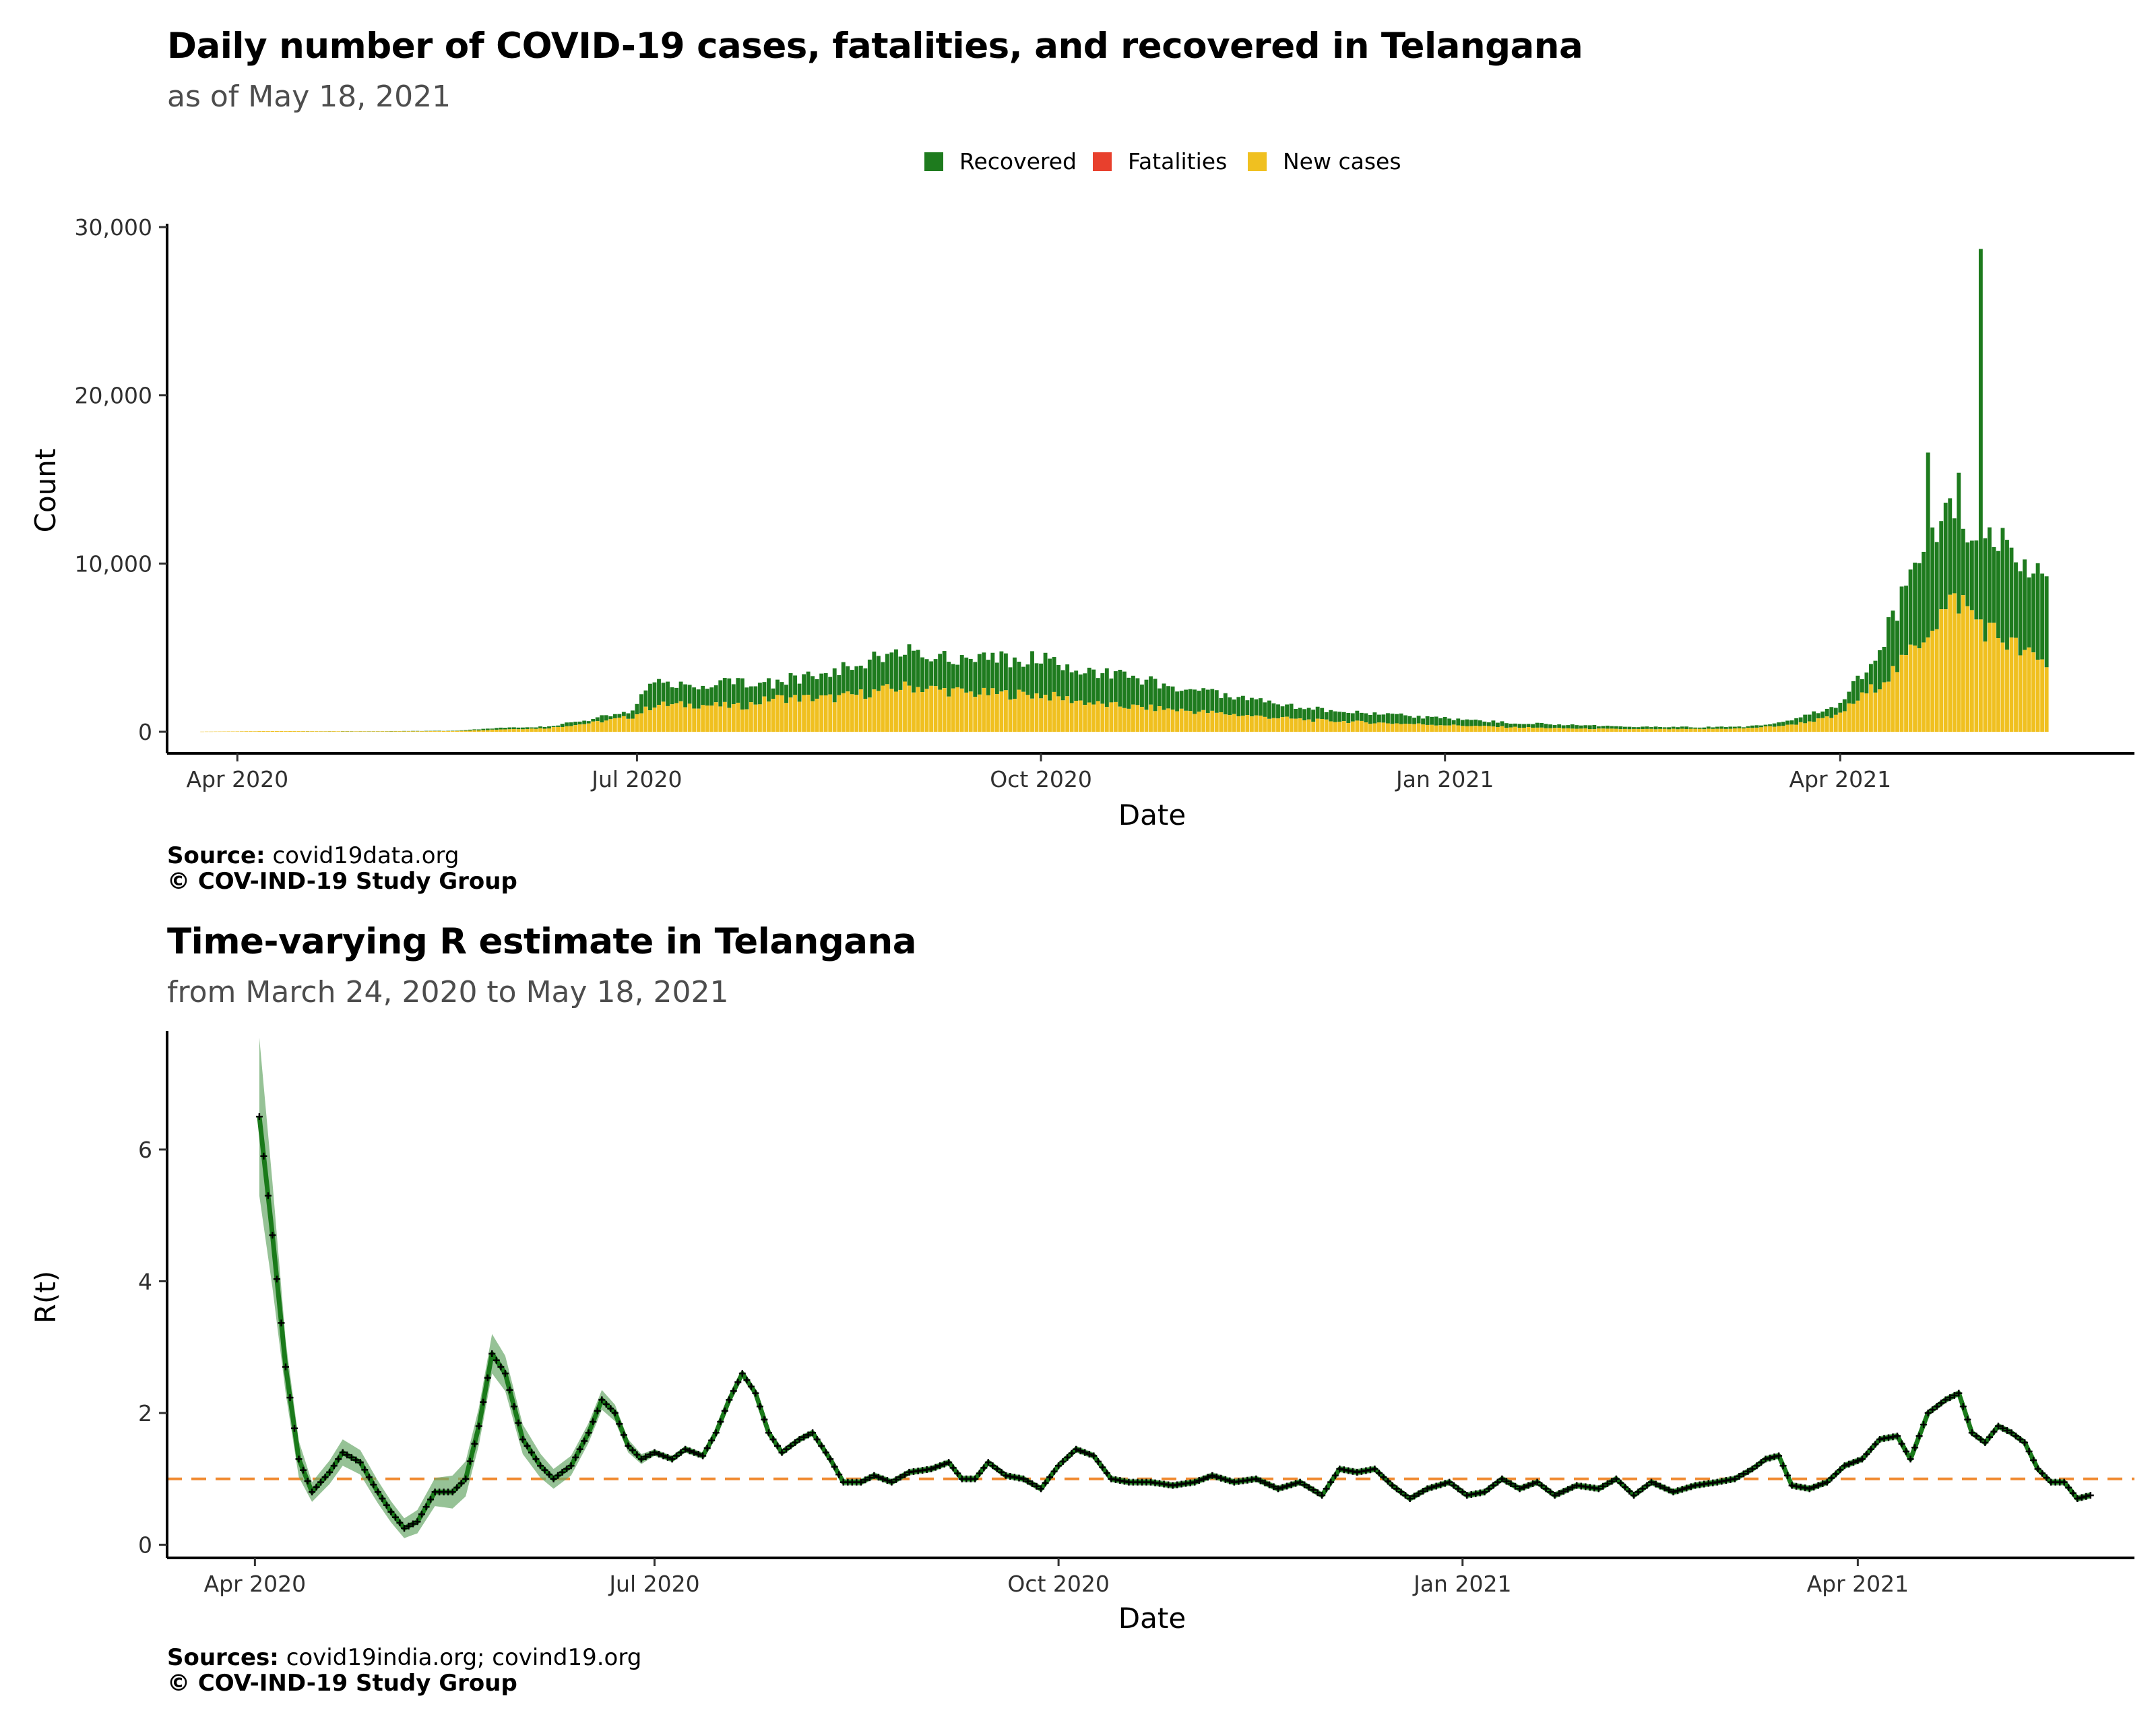  I want to click on legend-label-recovered: Recovered, so click(1018, 161).